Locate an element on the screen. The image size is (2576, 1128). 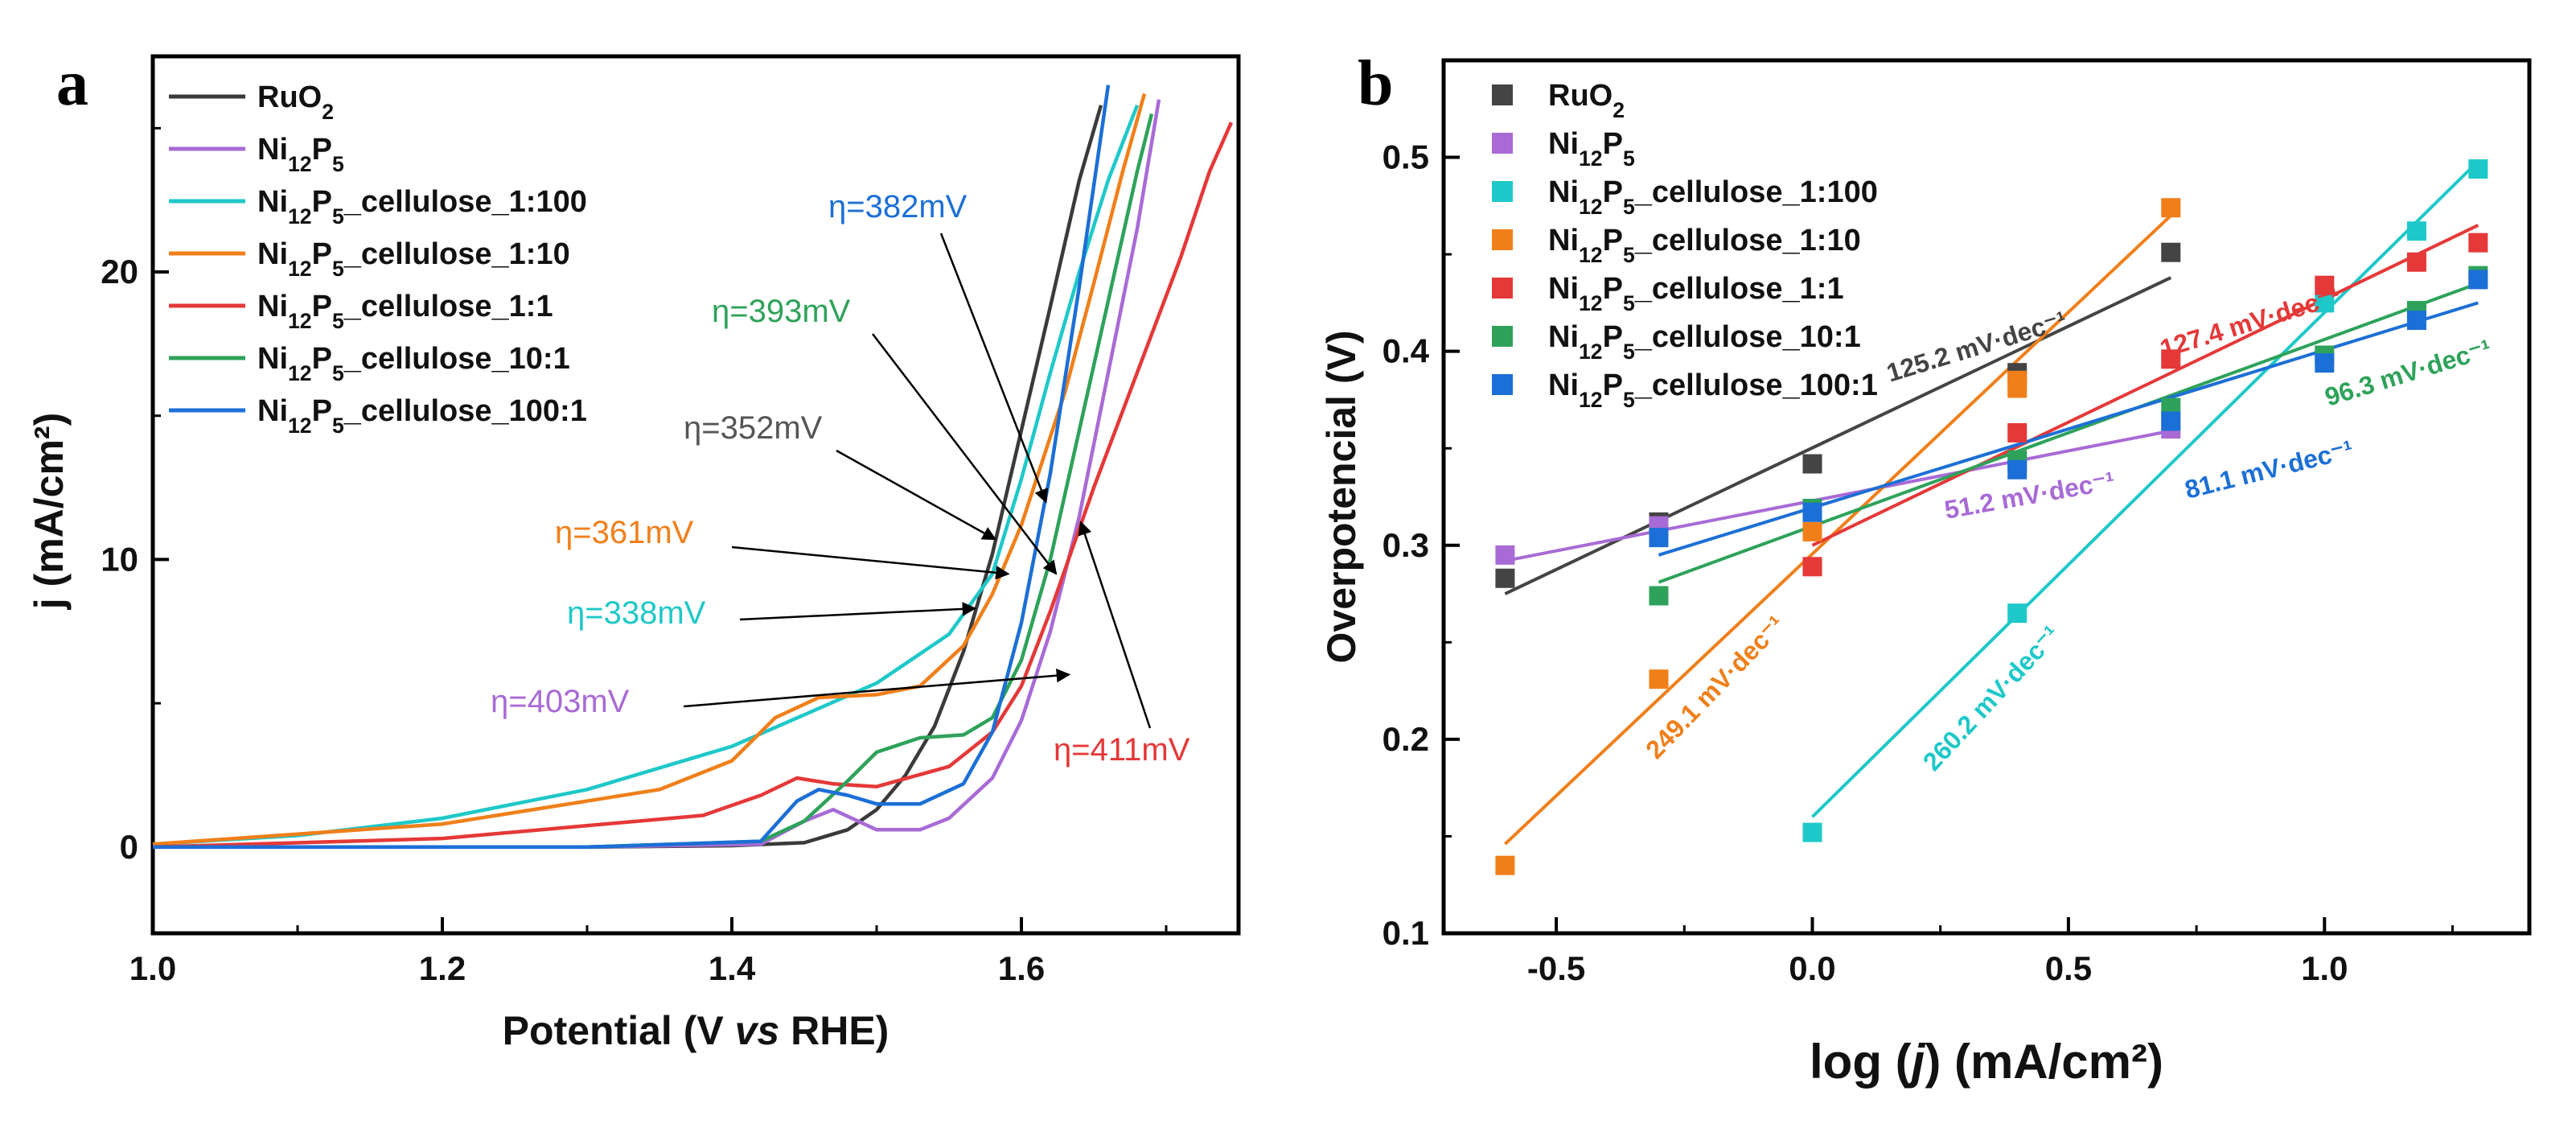
slope-label-b: 51.2 mV·dec⁻¹ is located at coordinates (2029, 496).